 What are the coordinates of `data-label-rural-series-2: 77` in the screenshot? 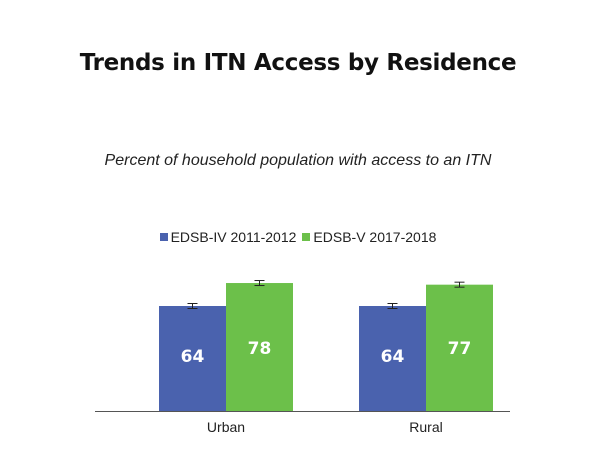 It's located at (460, 349).